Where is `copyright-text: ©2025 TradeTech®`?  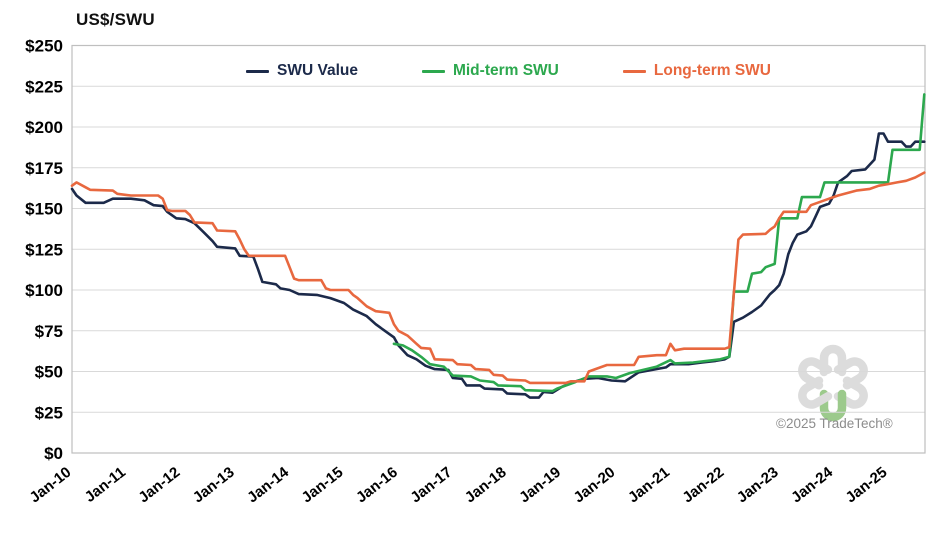 copyright-text: ©2025 TradeTech® is located at coordinates (834, 423).